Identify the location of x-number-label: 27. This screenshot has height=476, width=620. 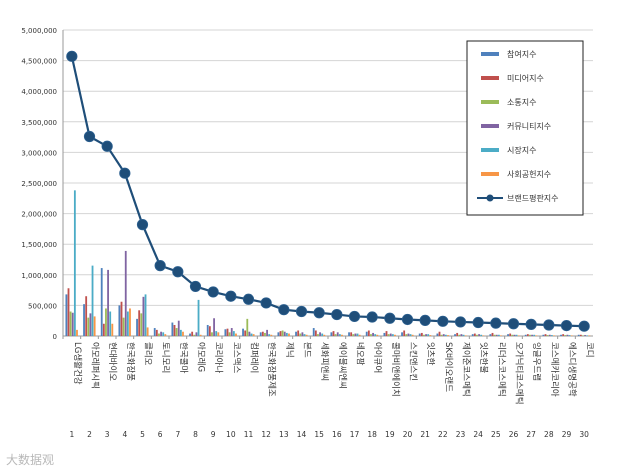
(531, 434).